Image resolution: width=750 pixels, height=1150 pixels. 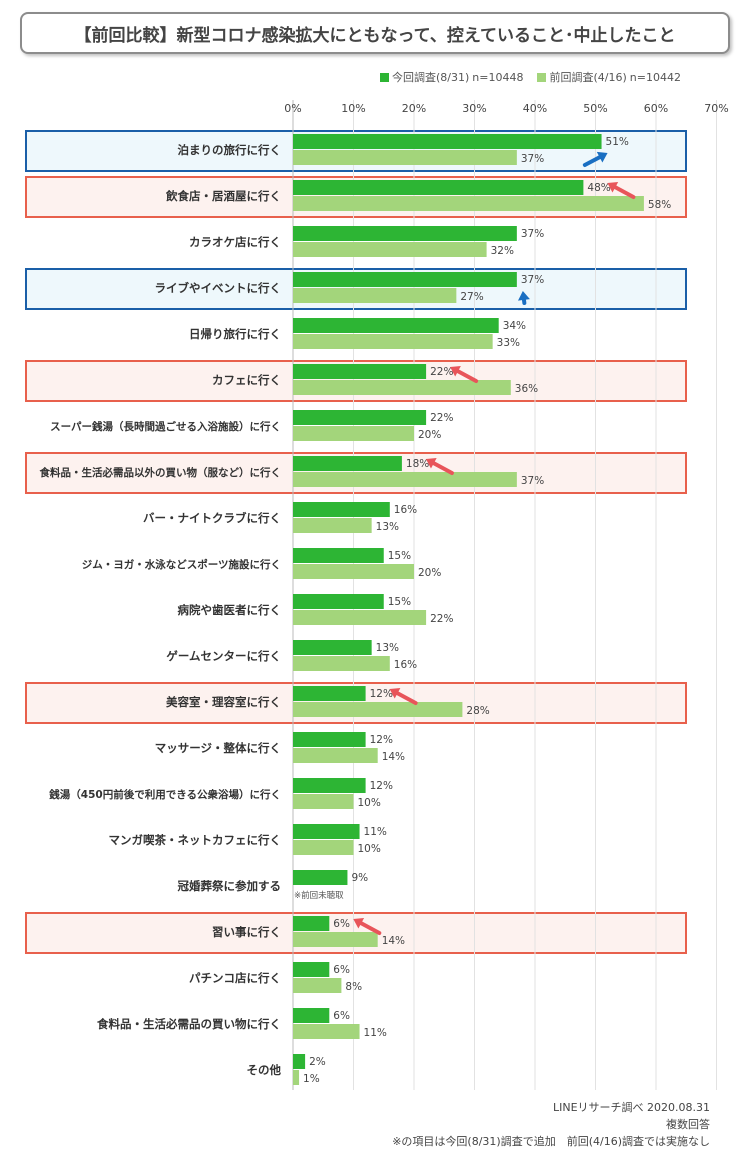 I want to click on x-tick-label: 40%, so click(x=535, y=108).